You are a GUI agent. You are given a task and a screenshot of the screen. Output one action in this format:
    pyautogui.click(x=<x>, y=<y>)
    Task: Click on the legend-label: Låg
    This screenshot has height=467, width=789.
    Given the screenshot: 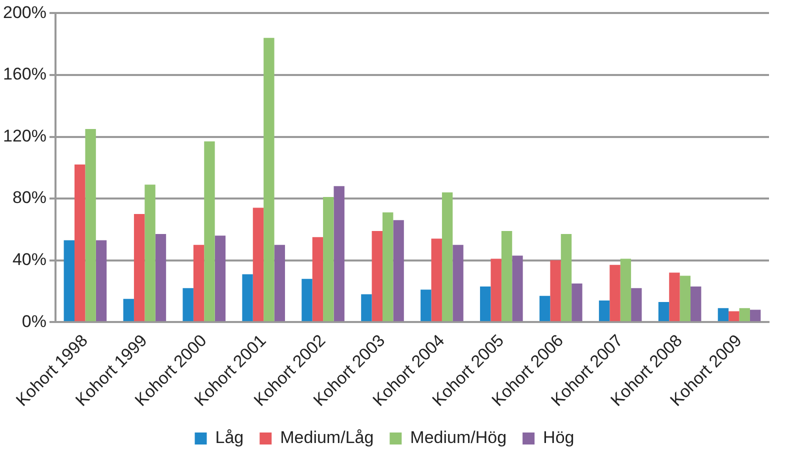 What is the action you would take?
    pyautogui.click(x=229, y=438)
    